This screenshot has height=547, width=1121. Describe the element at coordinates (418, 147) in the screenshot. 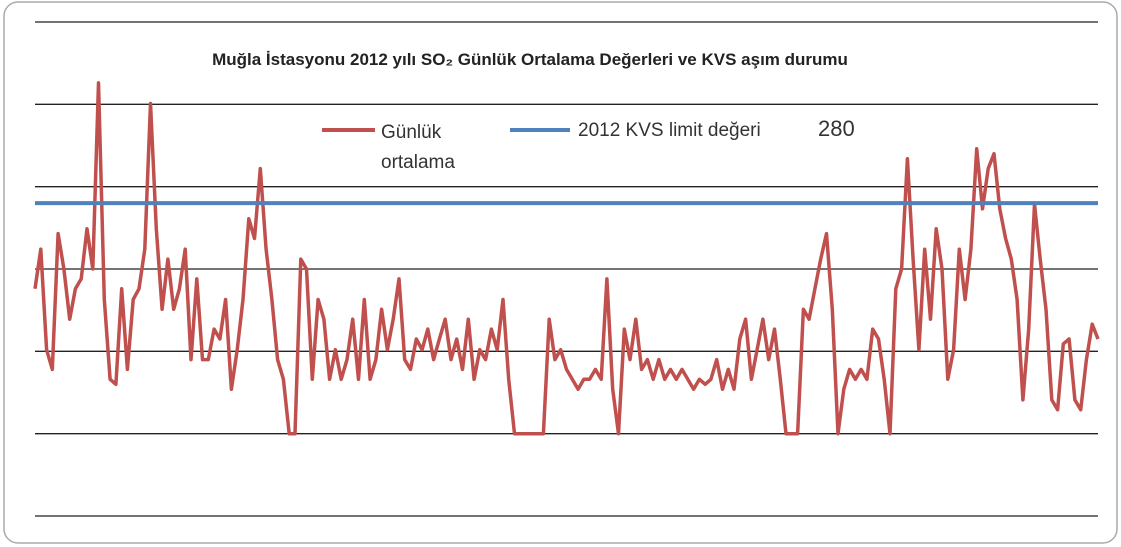

I see `legend-label: Günlük ortalama` at that location.